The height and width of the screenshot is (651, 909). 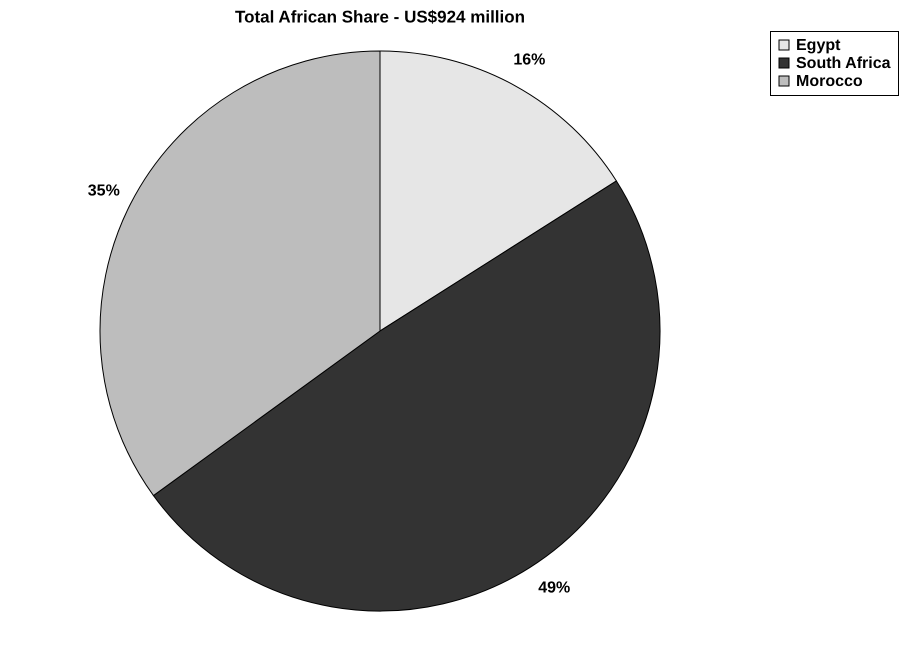 What do you see at coordinates (529, 59) in the screenshot?
I see `data-label: 16%` at bounding box center [529, 59].